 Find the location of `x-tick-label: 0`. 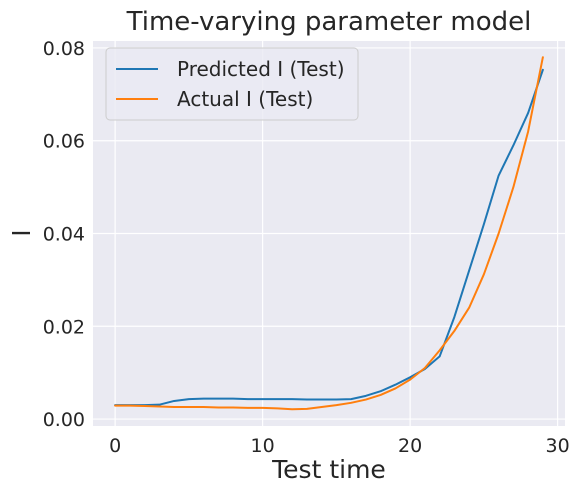

x-tick-label: 0 is located at coordinates (115, 446).